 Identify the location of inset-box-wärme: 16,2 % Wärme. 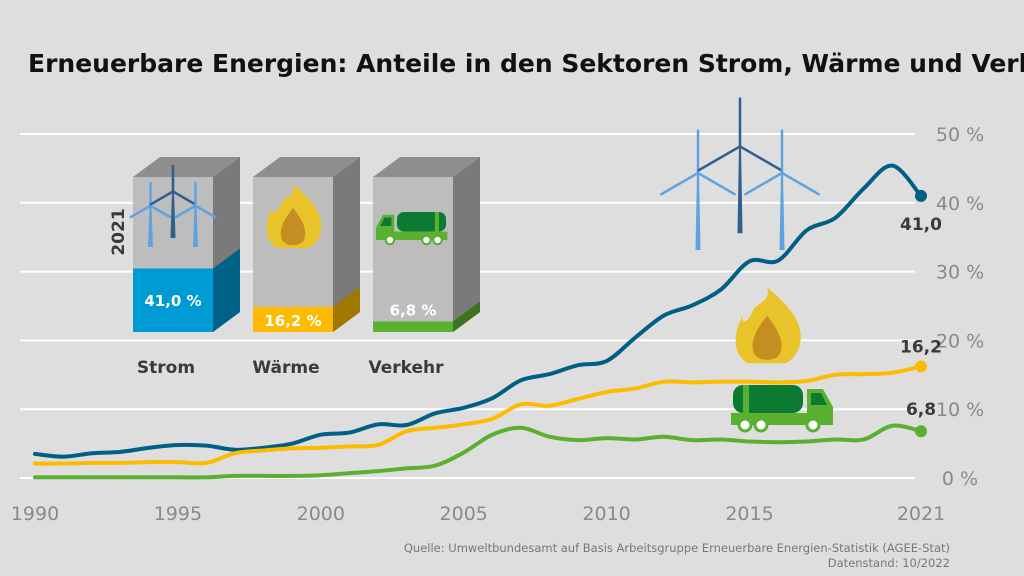
(306, 267).